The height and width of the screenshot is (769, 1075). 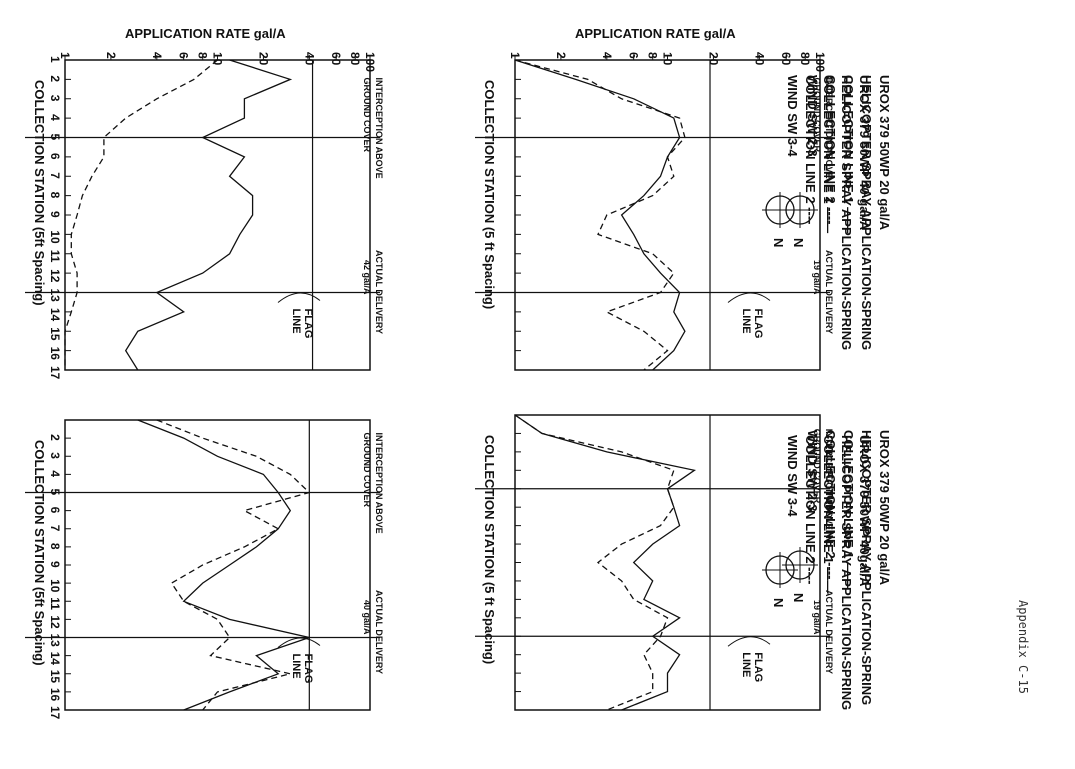 I want to click on station-tick-label: 10, so click(x=55, y=237).